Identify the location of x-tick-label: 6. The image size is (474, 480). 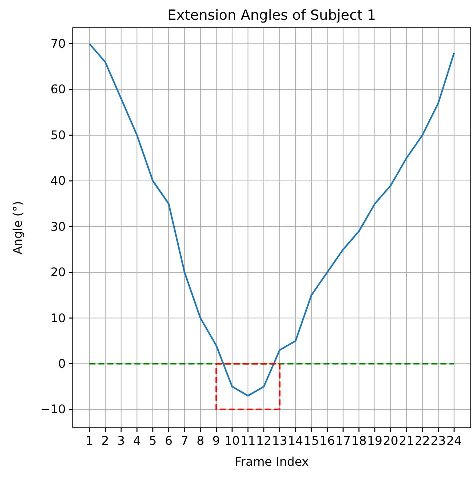
(169, 441).